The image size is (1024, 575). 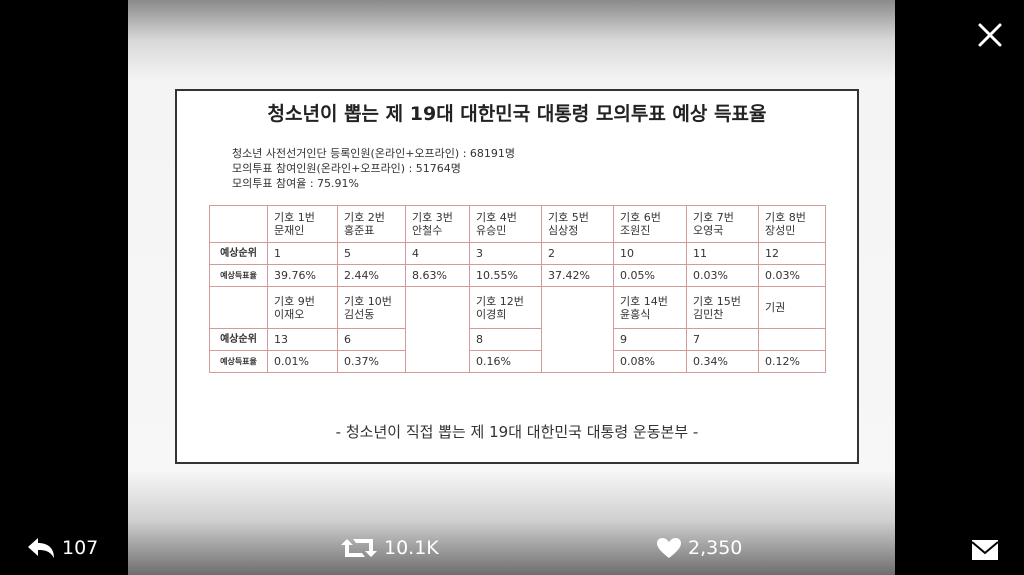 What do you see at coordinates (792, 253) in the screenshot?
I see `rank-cell: 12` at bounding box center [792, 253].